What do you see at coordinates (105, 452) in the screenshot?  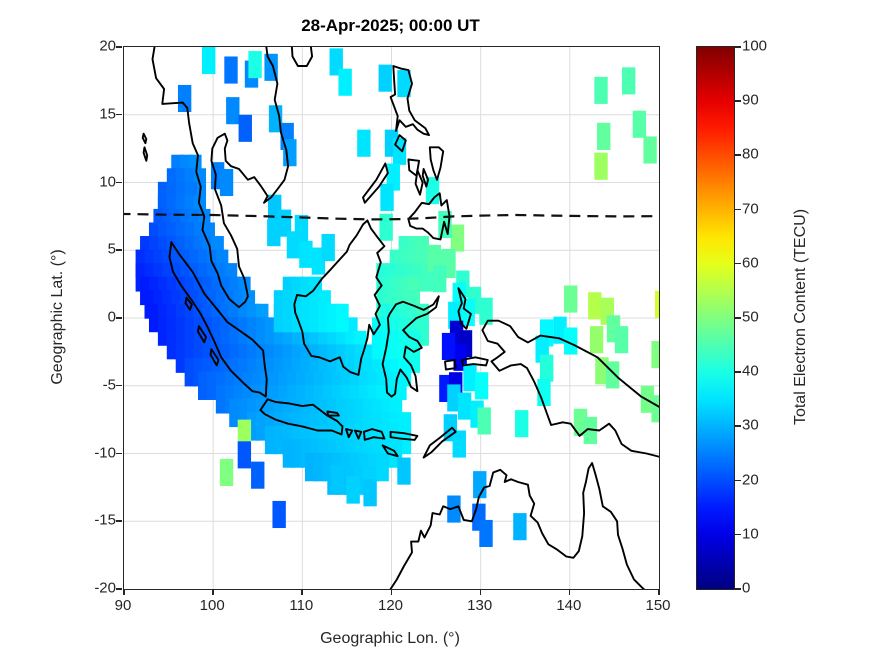 I see `y-tick-label: -10` at bounding box center [105, 452].